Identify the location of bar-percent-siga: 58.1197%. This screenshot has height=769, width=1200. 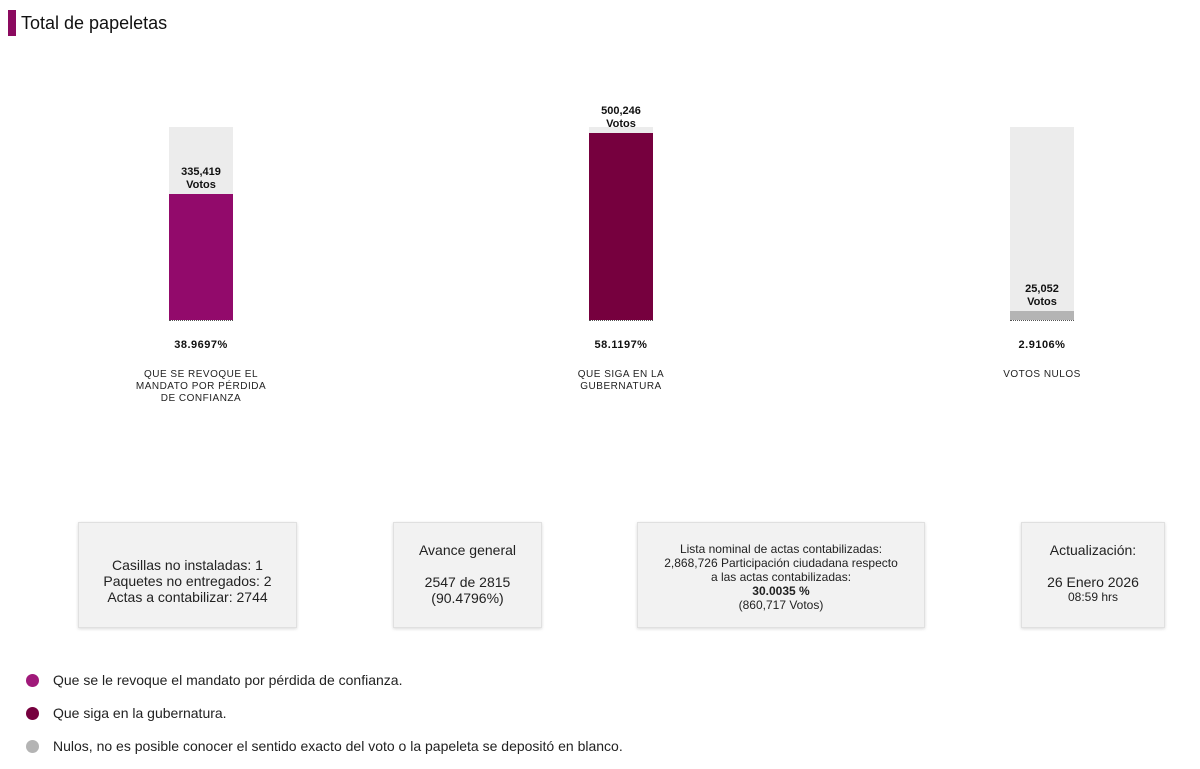
(621, 345).